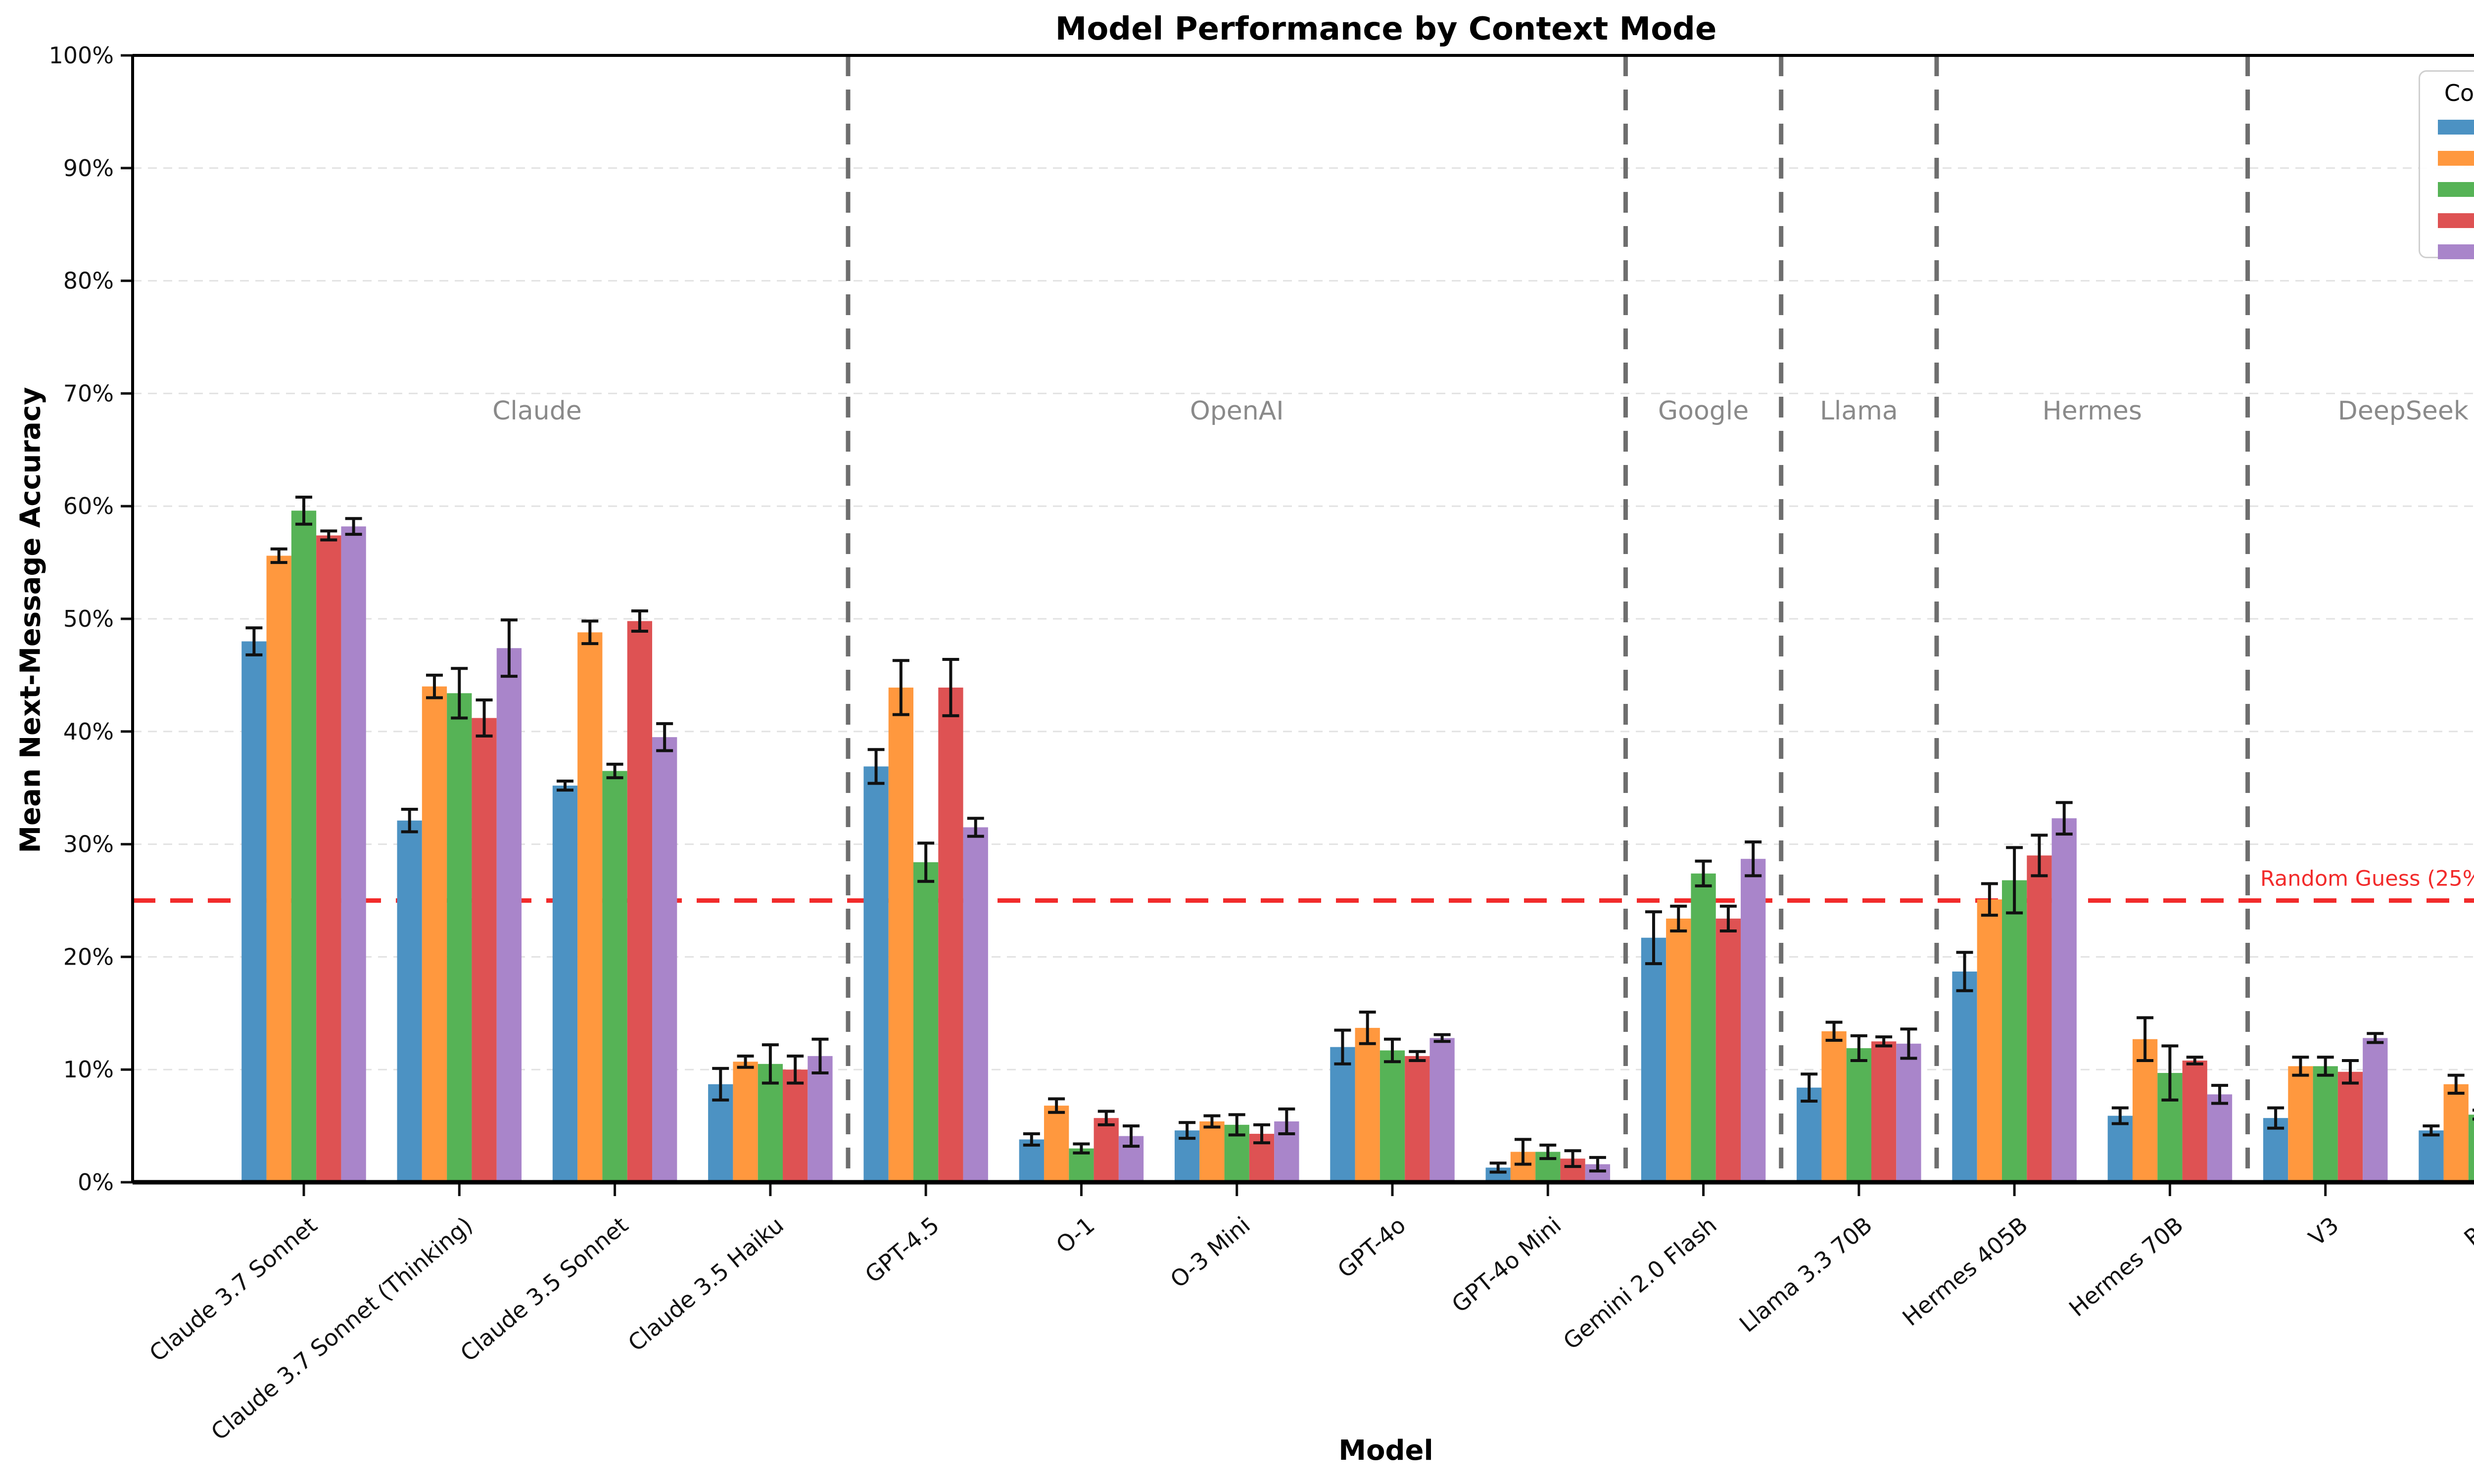  Describe the element at coordinates (2404, 411) in the screenshot. I see `group-label: DeepSeek` at that location.